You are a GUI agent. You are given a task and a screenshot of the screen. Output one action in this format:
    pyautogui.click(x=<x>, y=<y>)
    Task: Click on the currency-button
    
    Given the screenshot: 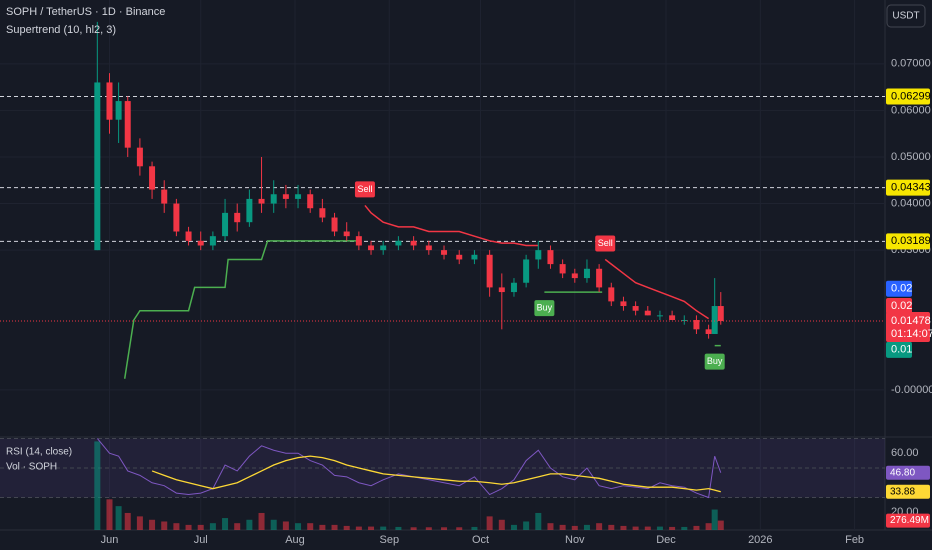 What is the action you would take?
    pyautogui.click(x=906, y=16)
    